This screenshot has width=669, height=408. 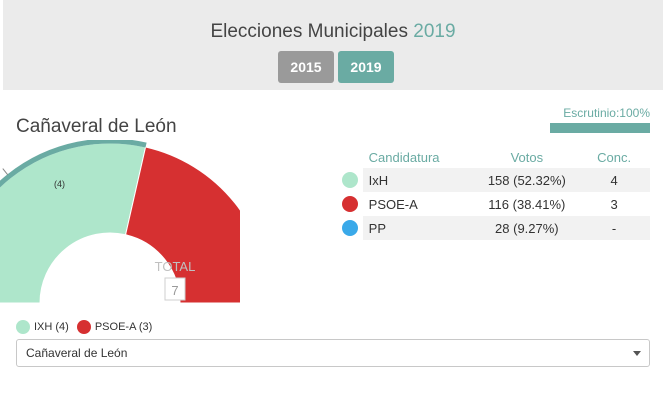 I want to click on table-row: IxH 158 (52.32%) 4, so click(x=493, y=180).